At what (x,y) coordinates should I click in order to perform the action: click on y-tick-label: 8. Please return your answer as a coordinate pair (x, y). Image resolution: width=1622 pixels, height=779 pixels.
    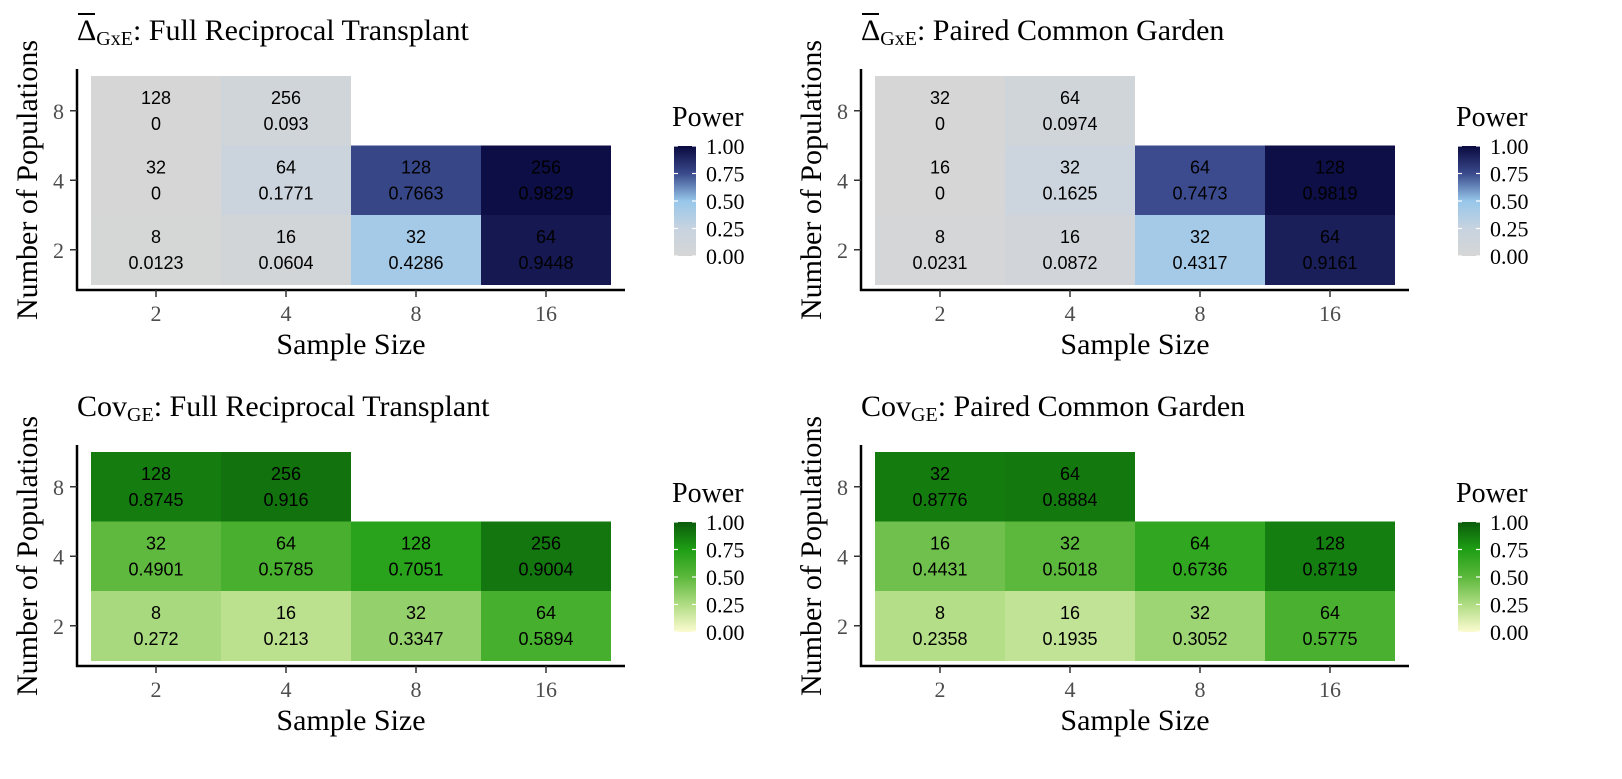
    Looking at the image, I should click on (842, 111).